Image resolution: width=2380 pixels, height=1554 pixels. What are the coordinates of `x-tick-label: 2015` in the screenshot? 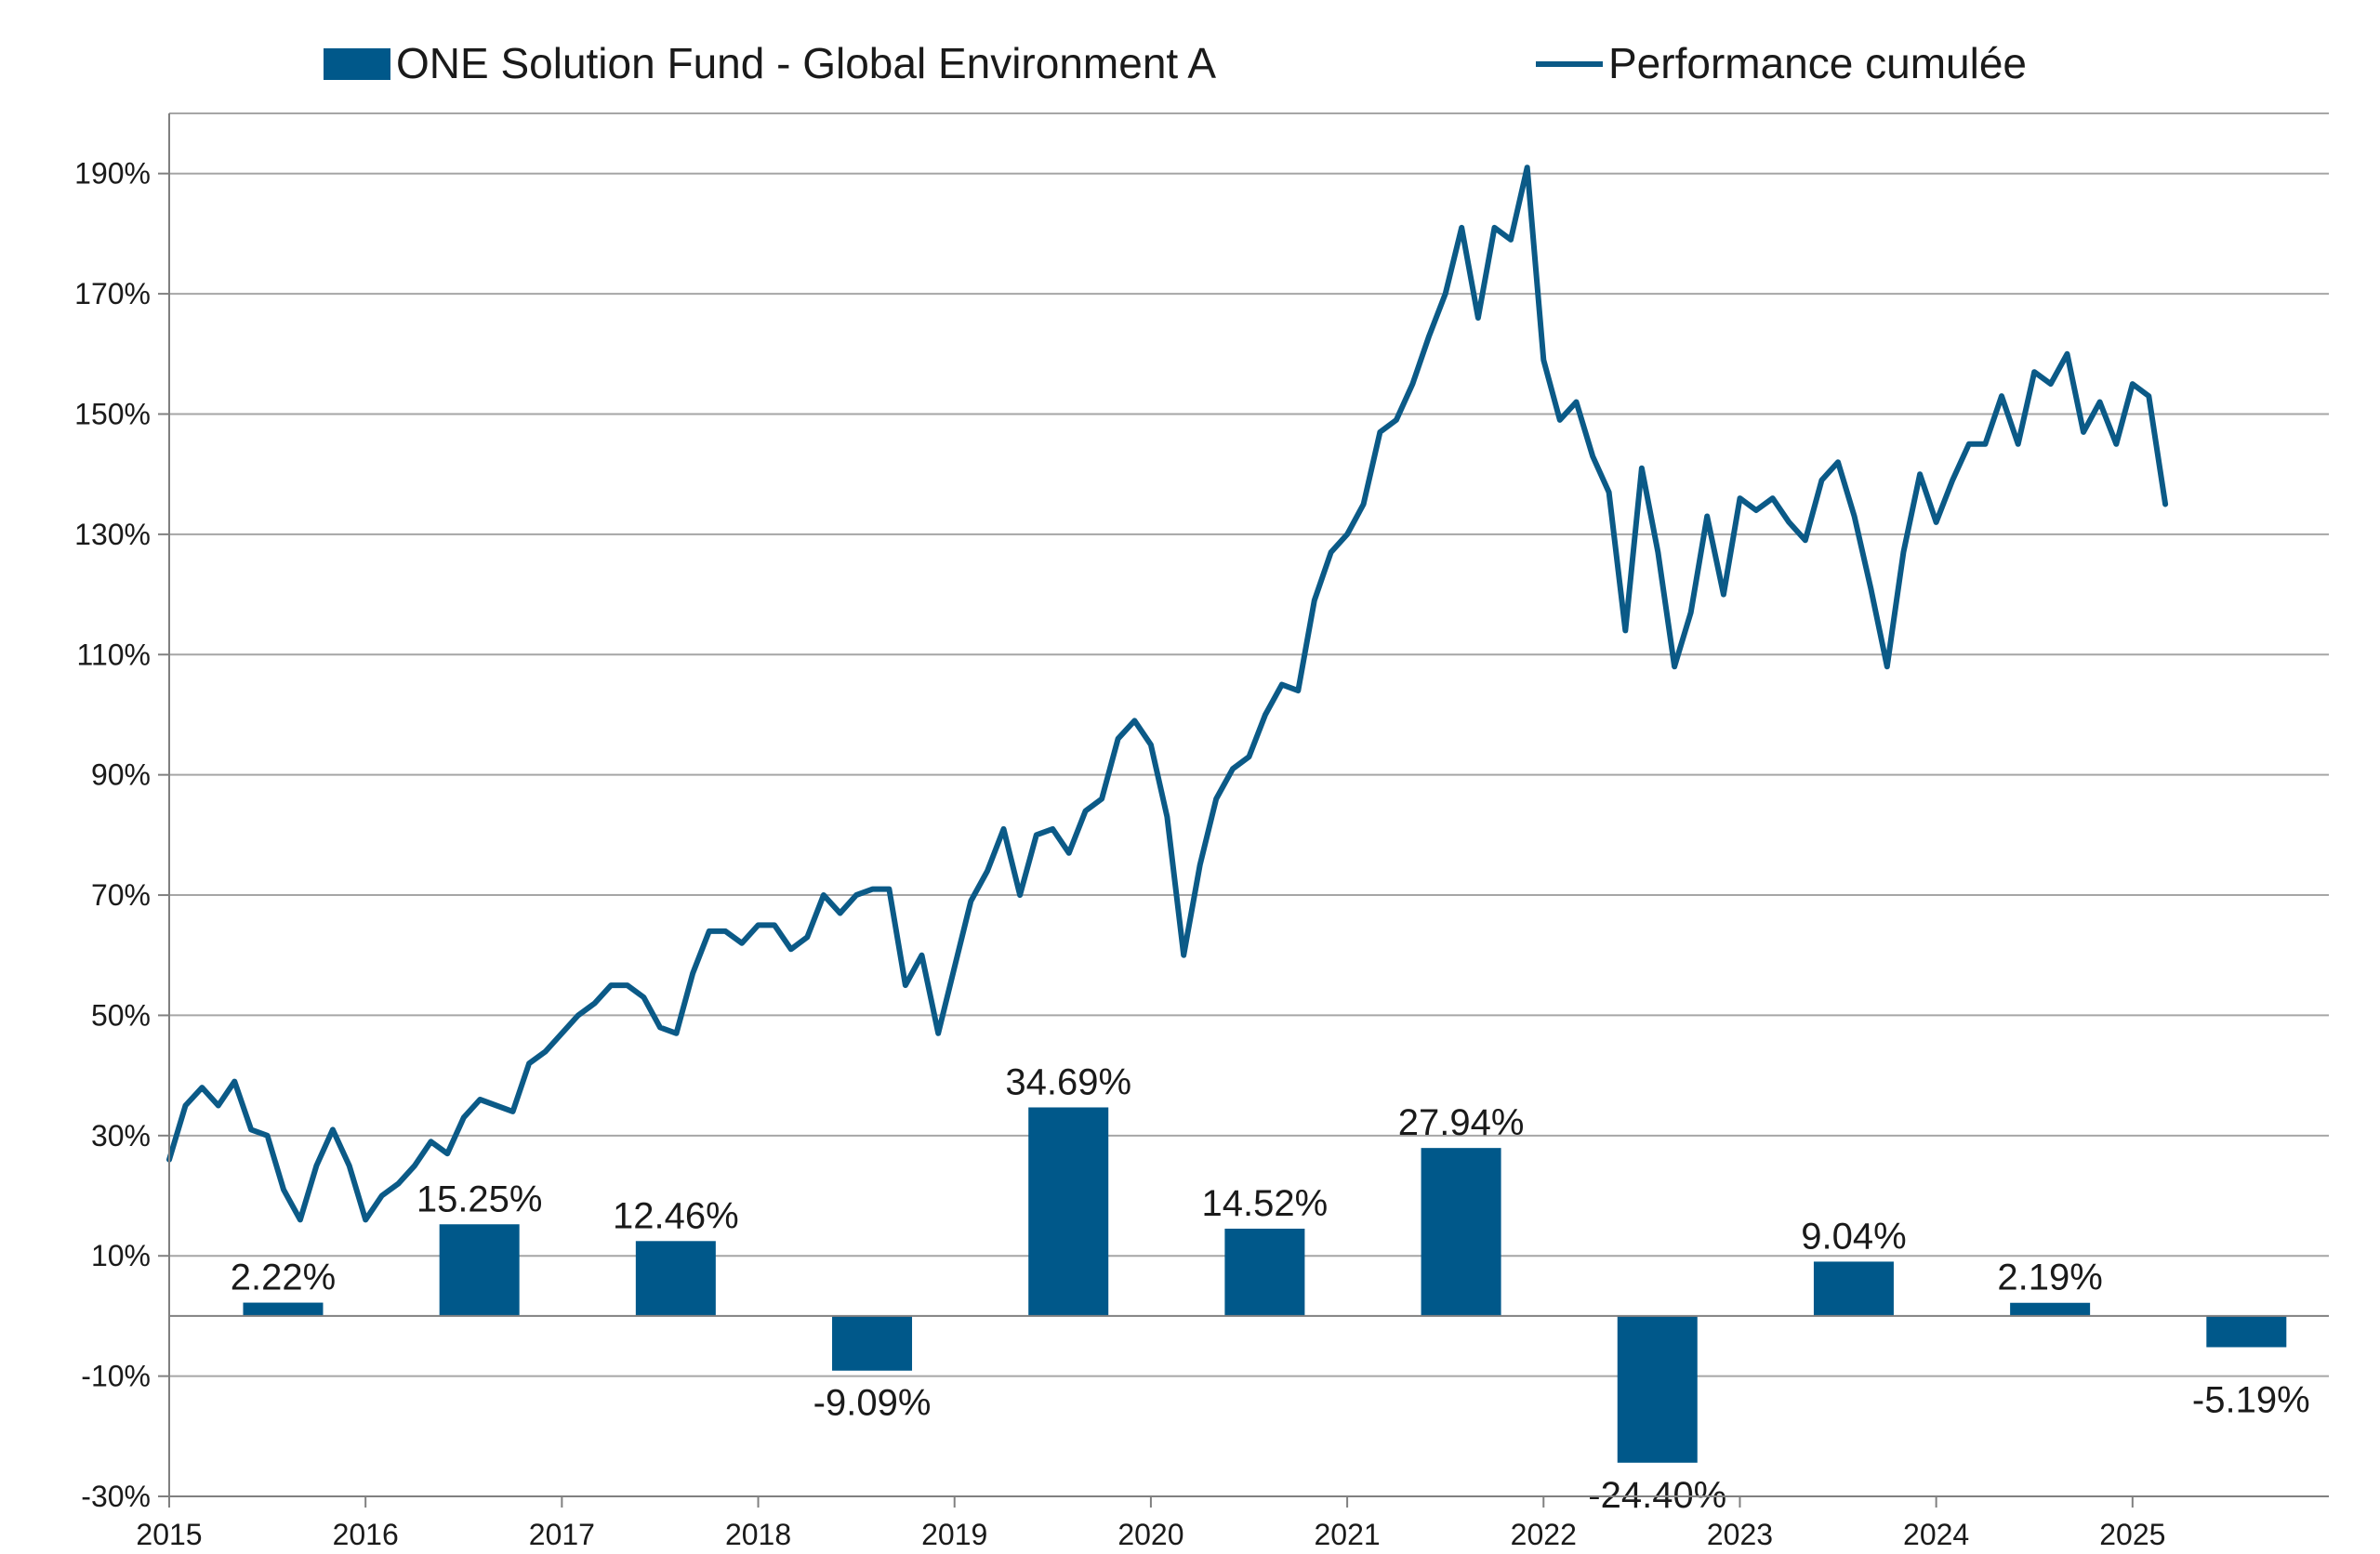 It's located at (169, 1534).